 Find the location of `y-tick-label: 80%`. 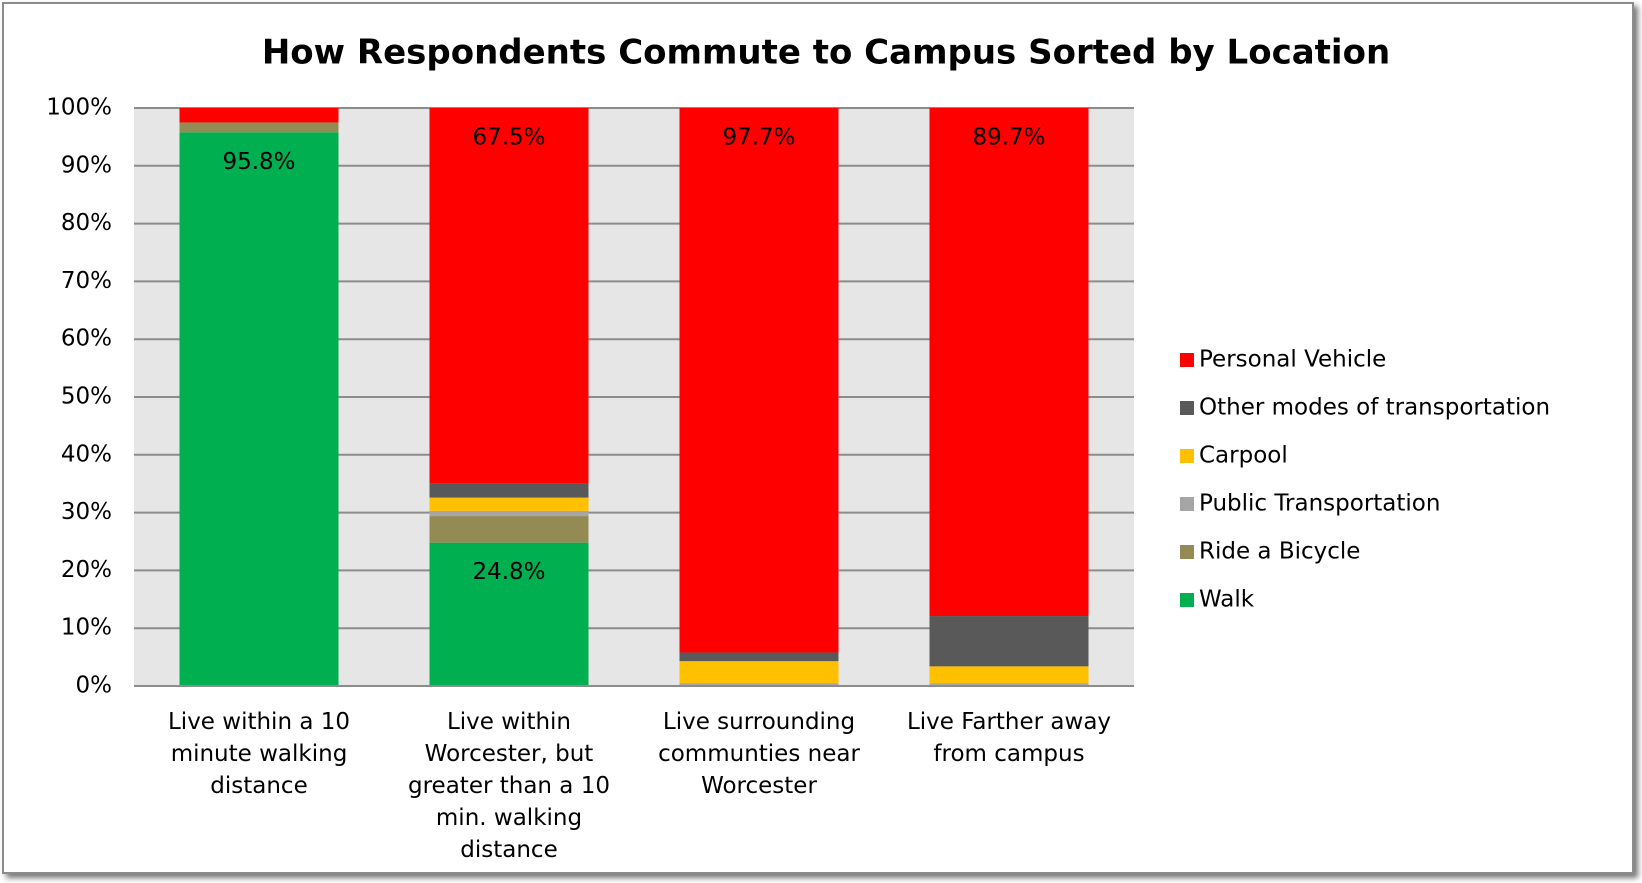

y-tick-label: 80% is located at coordinates (86, 223).